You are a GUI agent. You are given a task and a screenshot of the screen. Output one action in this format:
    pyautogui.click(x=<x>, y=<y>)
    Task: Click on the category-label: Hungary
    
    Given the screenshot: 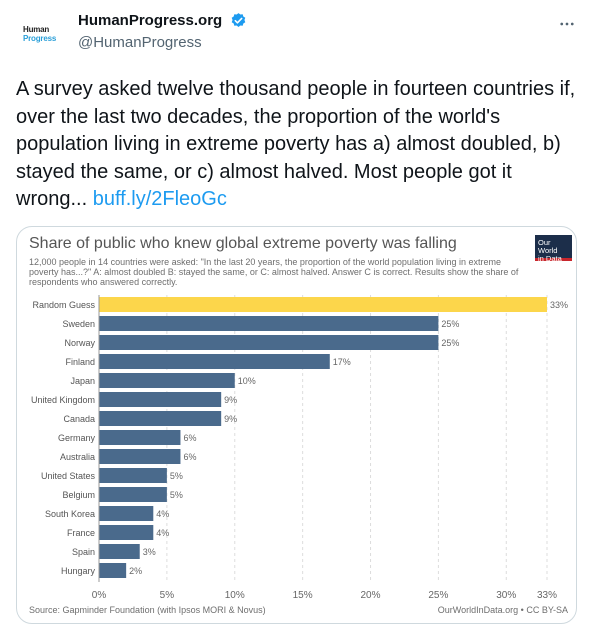 What is the action you would take?
    pyautogui.click(x=78, y=571)
    